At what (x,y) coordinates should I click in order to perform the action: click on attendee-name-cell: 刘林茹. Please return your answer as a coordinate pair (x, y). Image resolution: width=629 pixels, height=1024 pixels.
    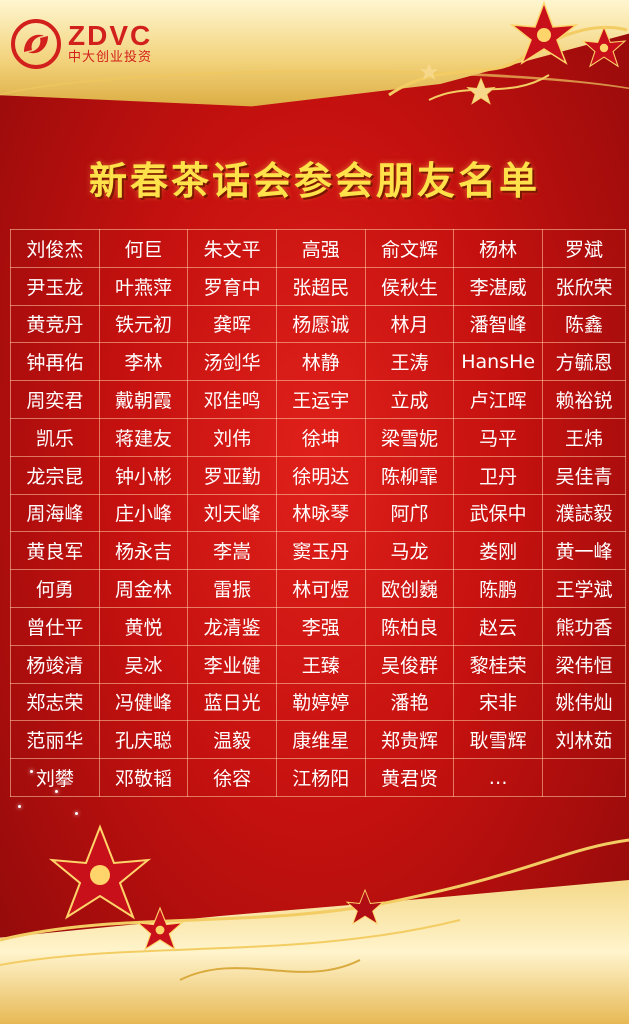
    Looking at the image, I should click on (584, 740).